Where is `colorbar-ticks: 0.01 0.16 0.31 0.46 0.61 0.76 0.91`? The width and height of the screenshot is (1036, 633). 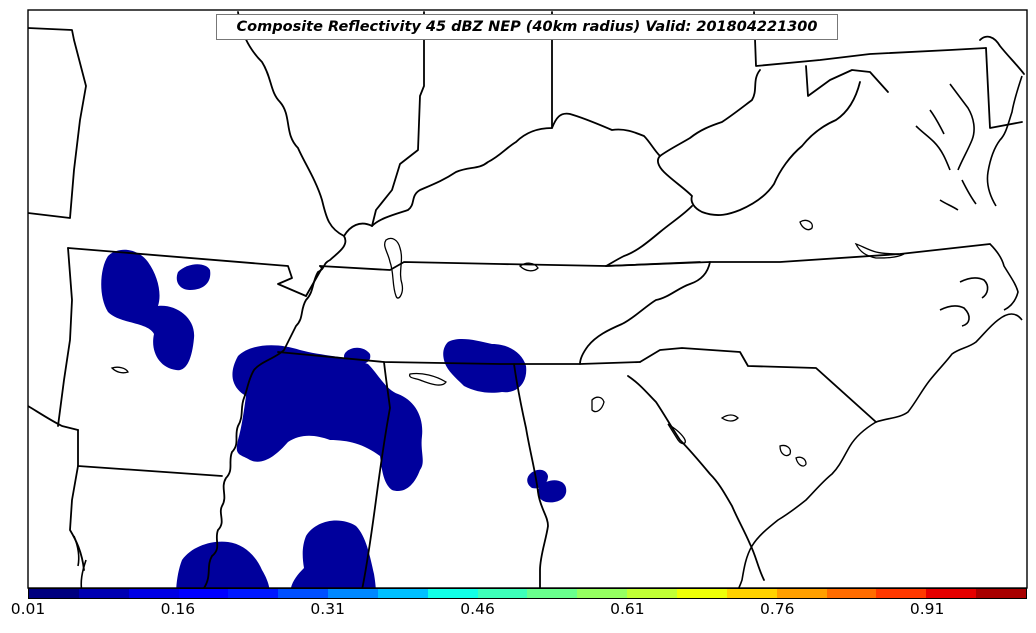
colorbar-ticks: 0.01 0.16 0.31 0.46 0.61 0.76 0.91 is located at coordinates (518, 615).